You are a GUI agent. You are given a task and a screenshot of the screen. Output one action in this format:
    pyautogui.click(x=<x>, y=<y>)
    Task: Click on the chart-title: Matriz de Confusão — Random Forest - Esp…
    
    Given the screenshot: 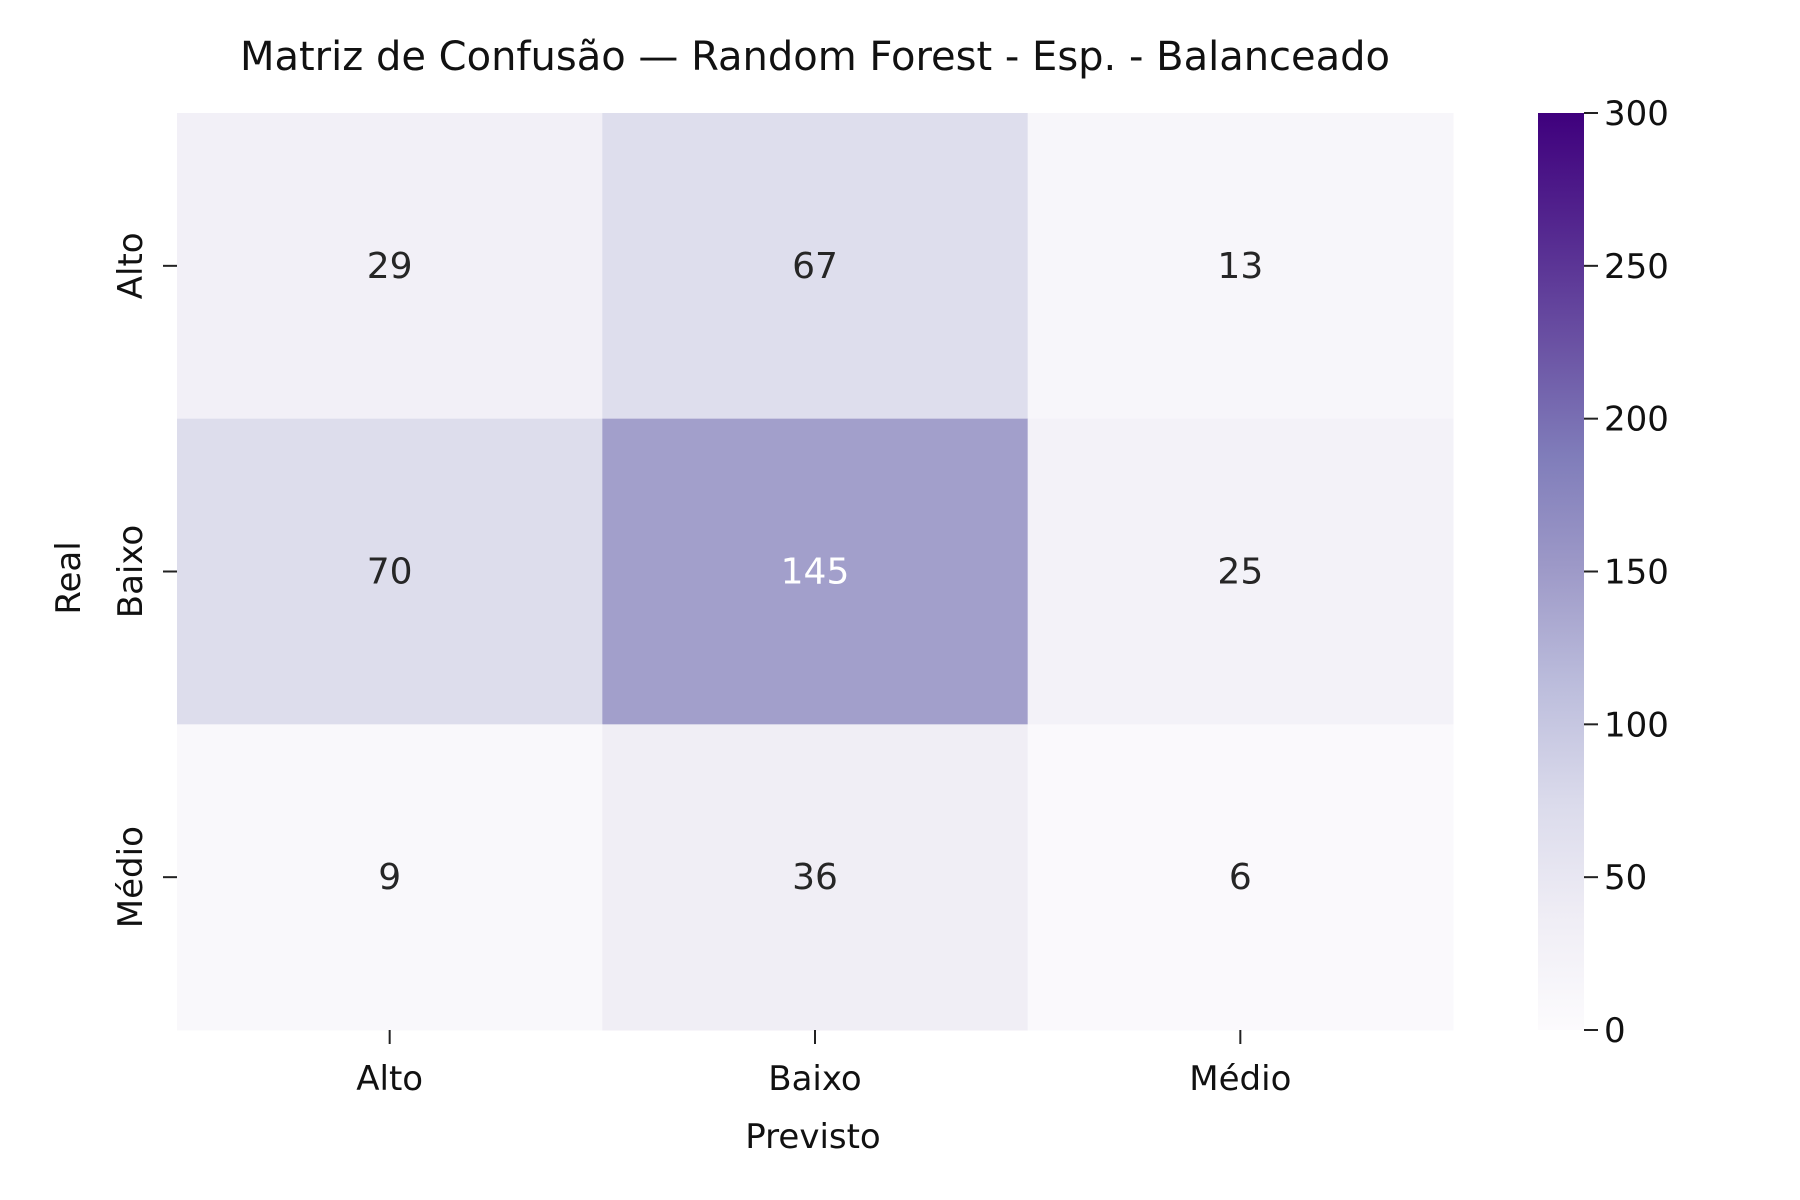 What is the action you would take?
    pyautogui.click(x=815, y=57)
    